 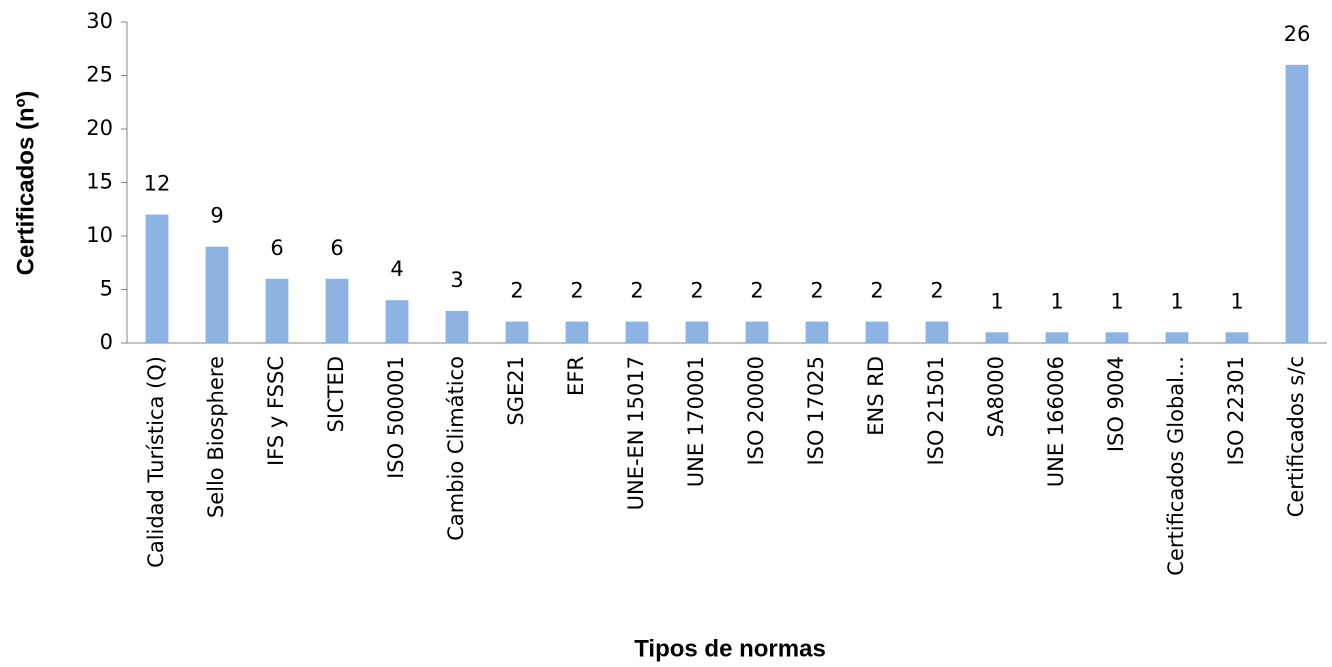 I want to click on x-tick-label: UNE 166006, so click(x=1056, y=421).